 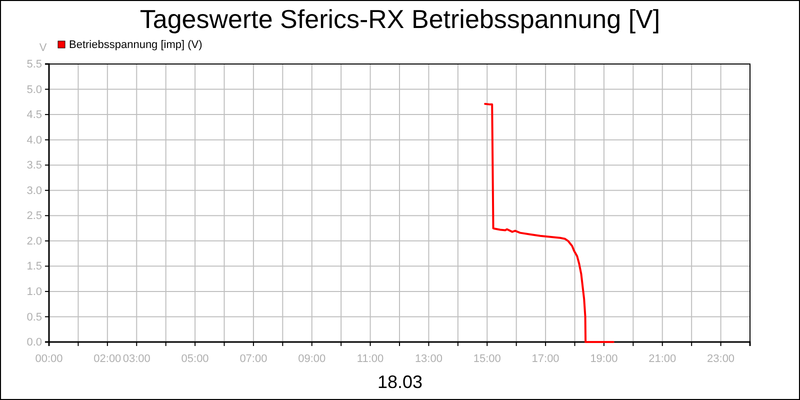 I want to click on x-tick-label: 21:00, so click(x=662, y=359).